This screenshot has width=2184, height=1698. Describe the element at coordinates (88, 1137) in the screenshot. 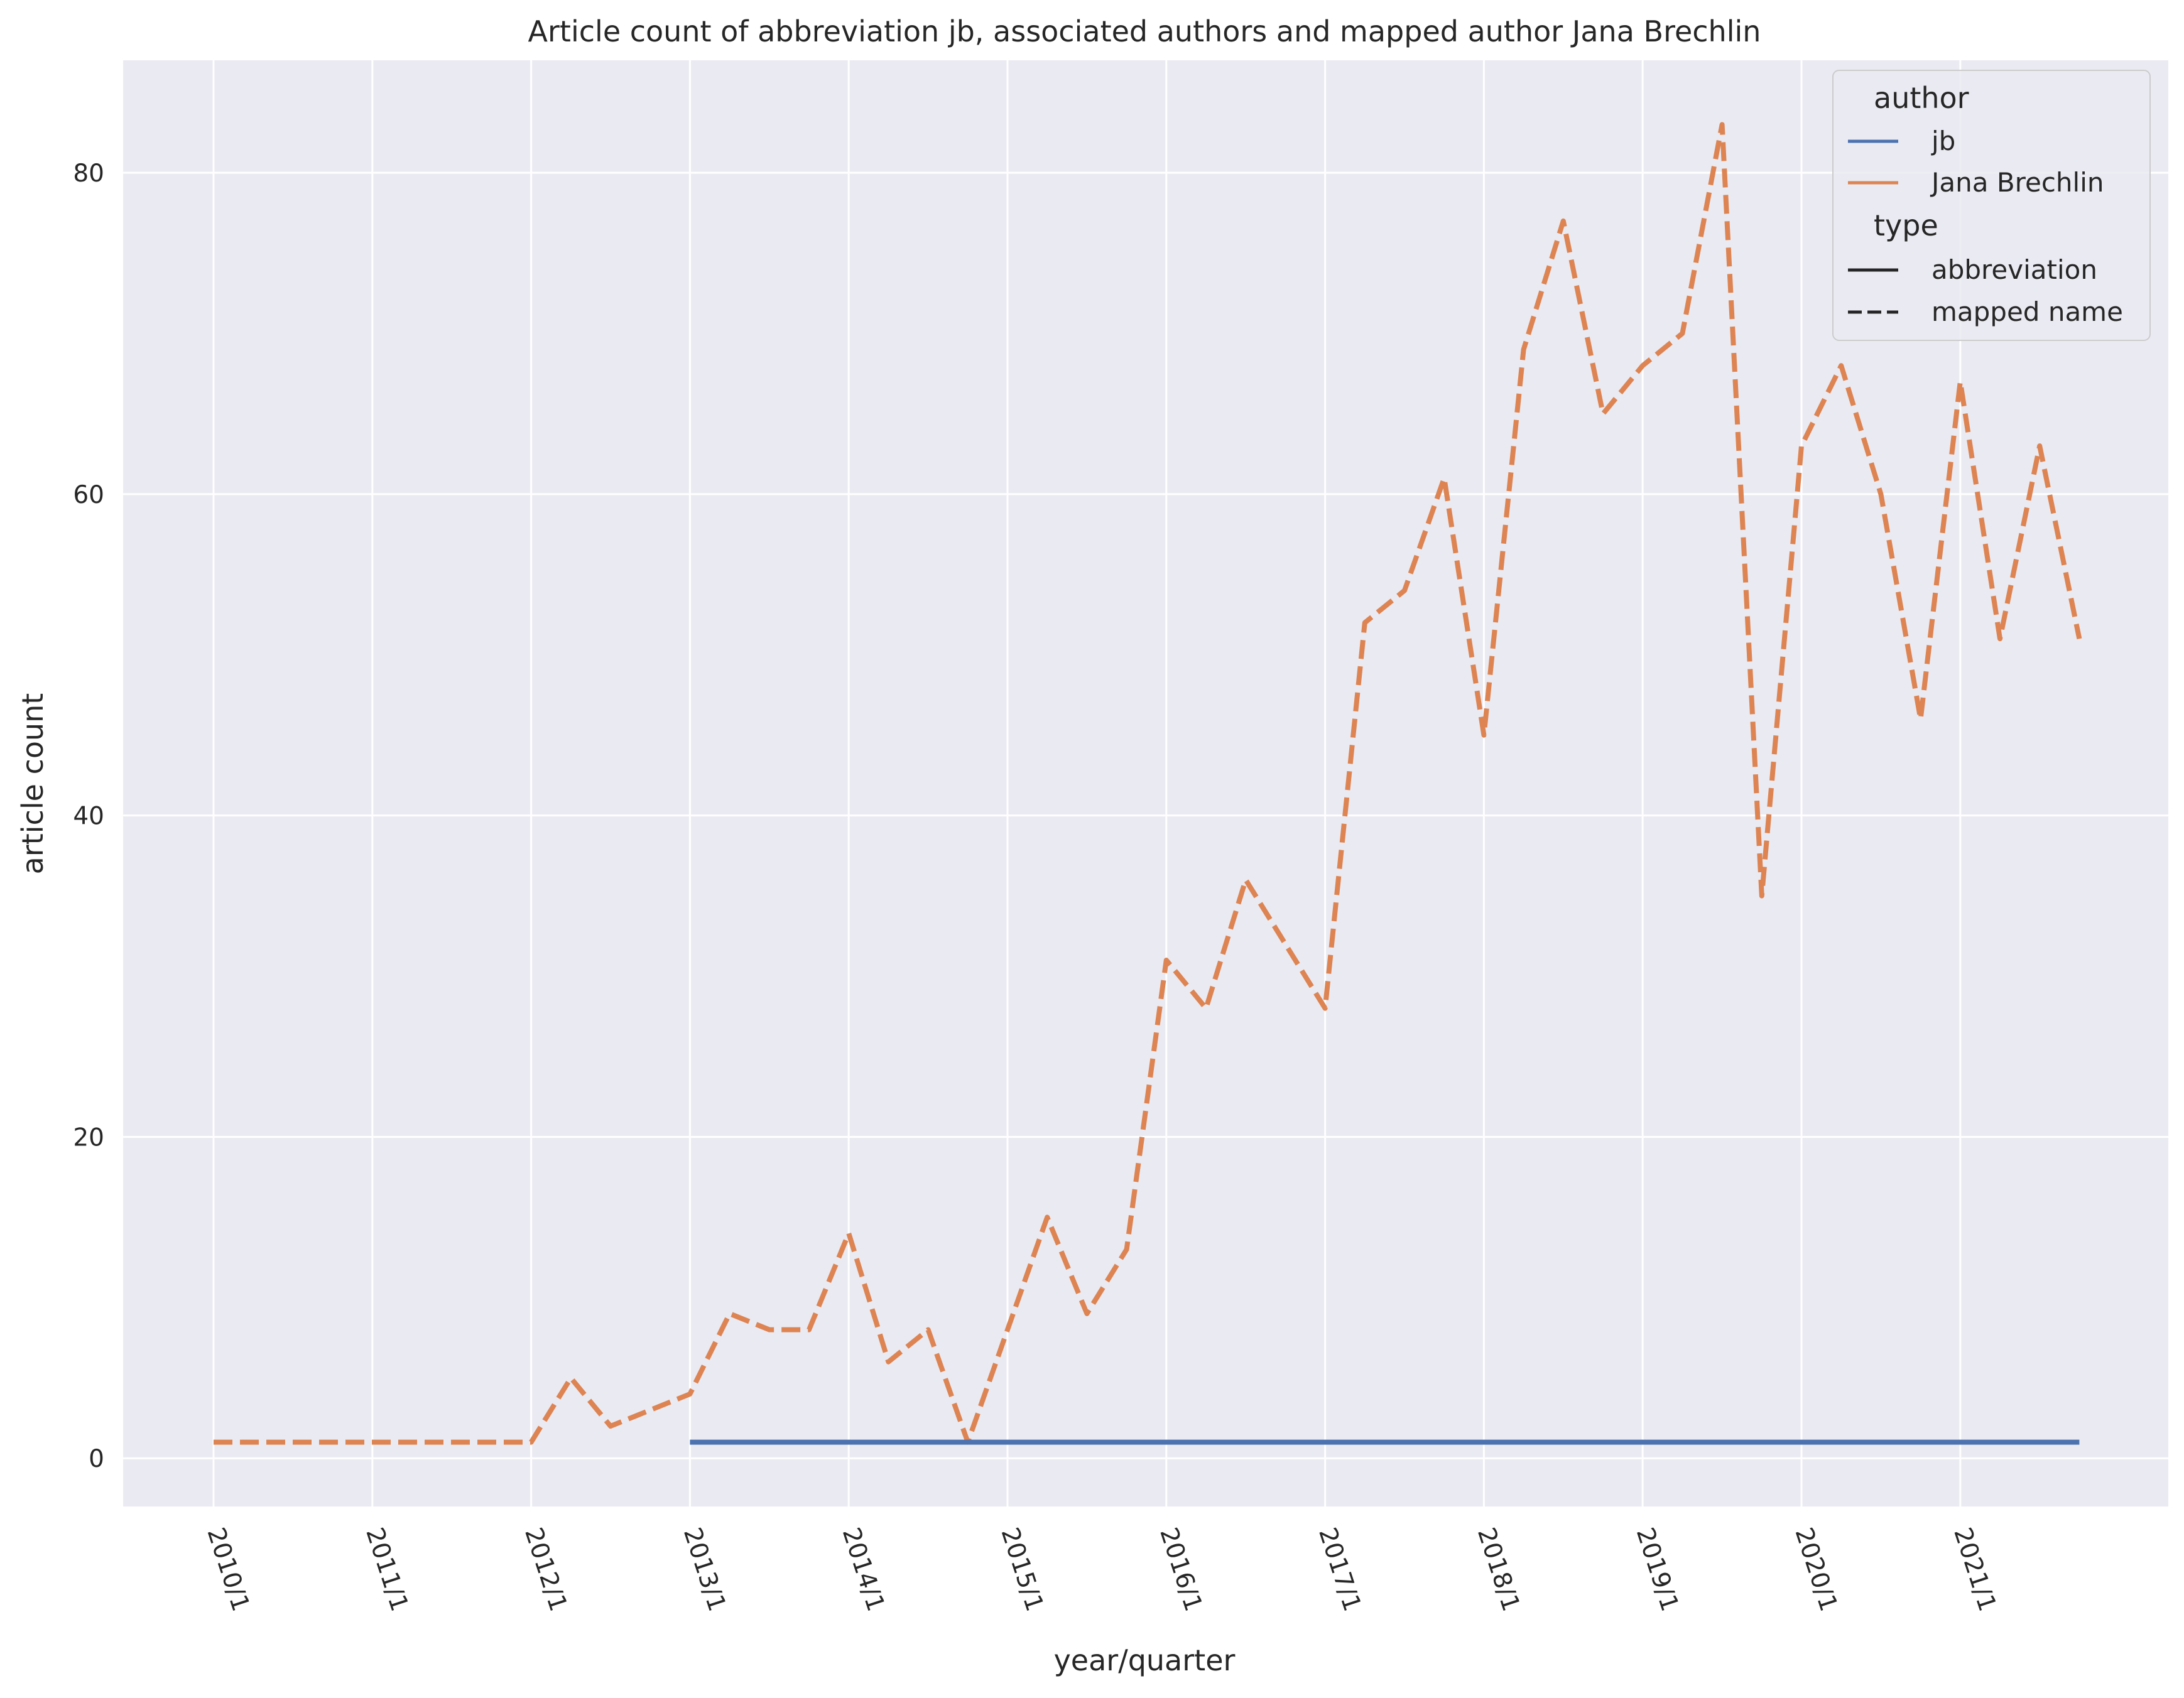

I see `y-tick-label: 20` at that location.